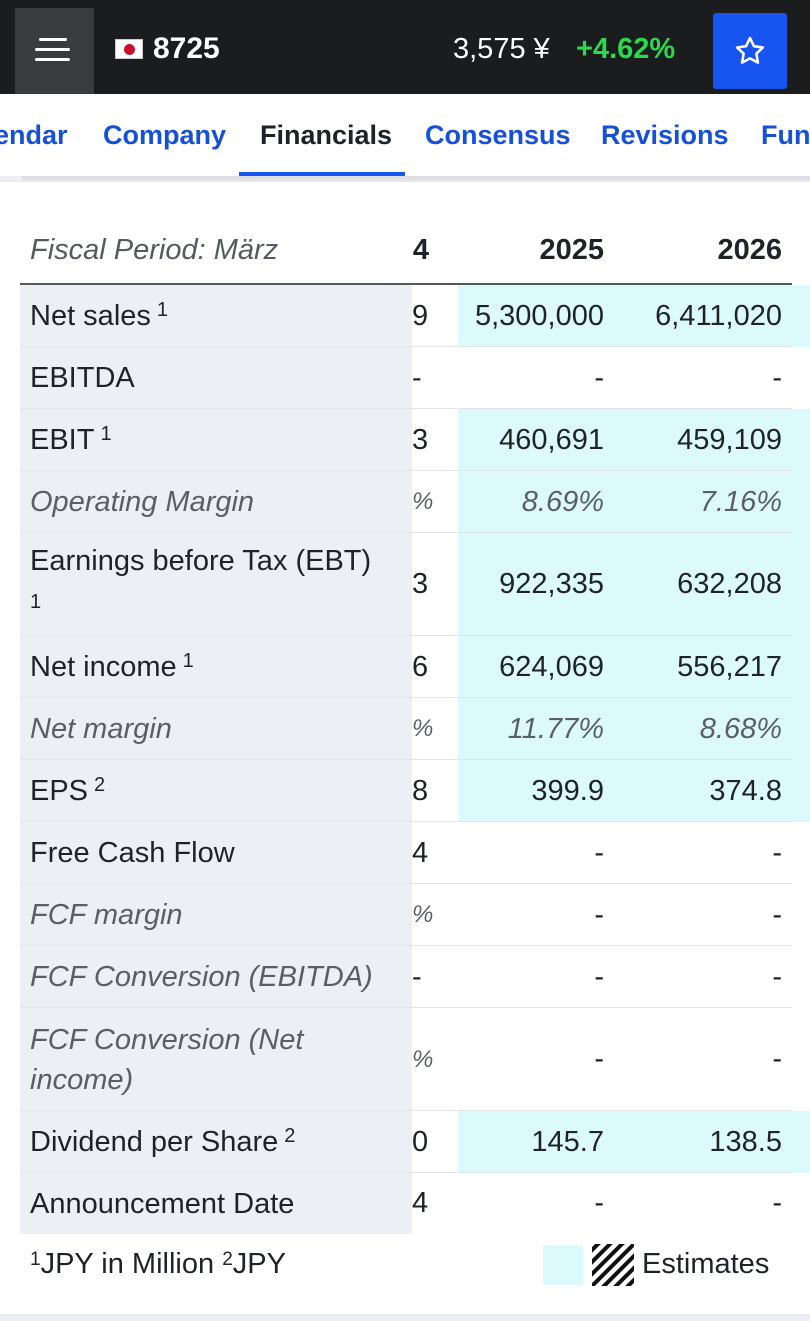 This screenshot has width=810, height=1321. I want to click on favorite-button, so click(750, 51).